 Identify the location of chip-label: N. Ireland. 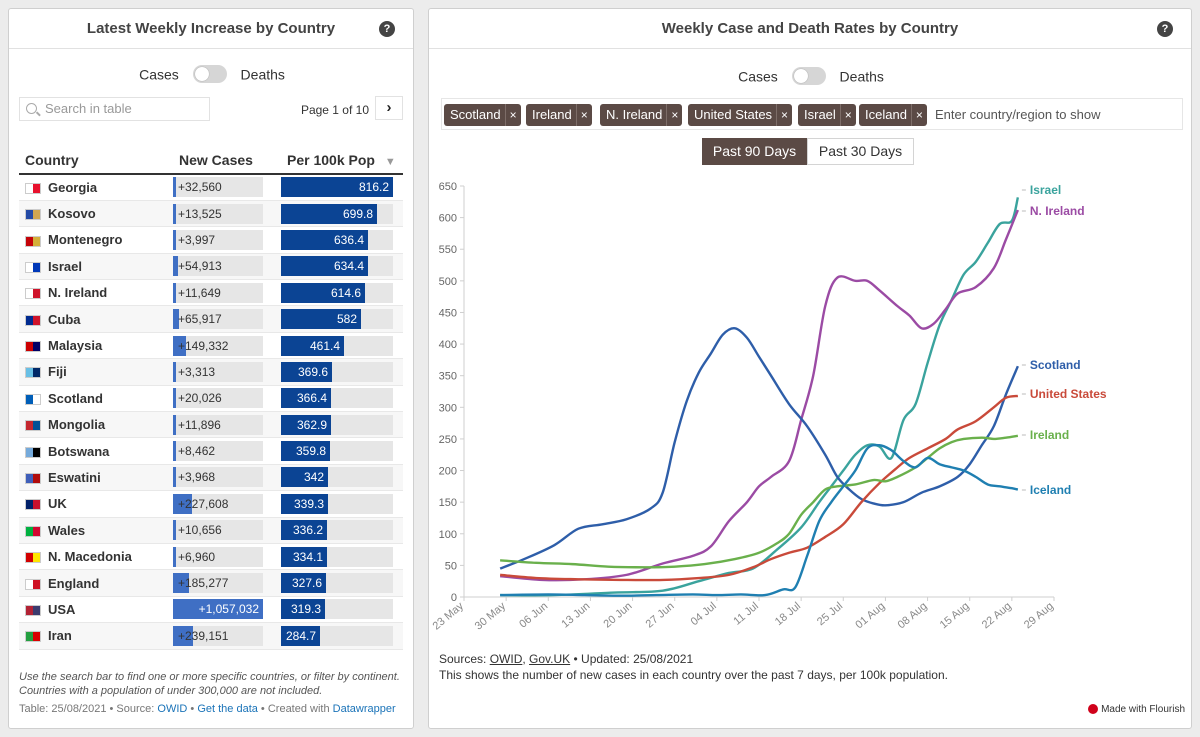
(634, 114).